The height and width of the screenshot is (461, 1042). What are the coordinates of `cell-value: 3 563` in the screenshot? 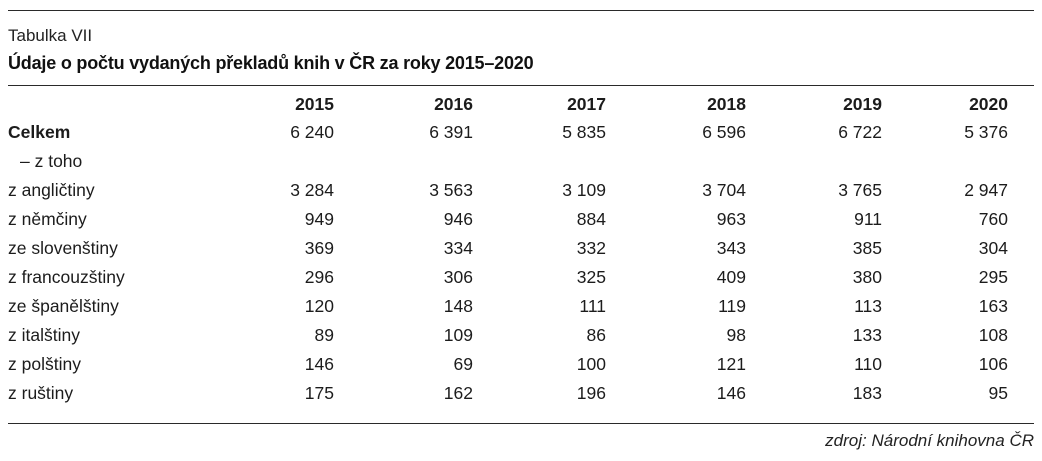 It's located at (451, 190).